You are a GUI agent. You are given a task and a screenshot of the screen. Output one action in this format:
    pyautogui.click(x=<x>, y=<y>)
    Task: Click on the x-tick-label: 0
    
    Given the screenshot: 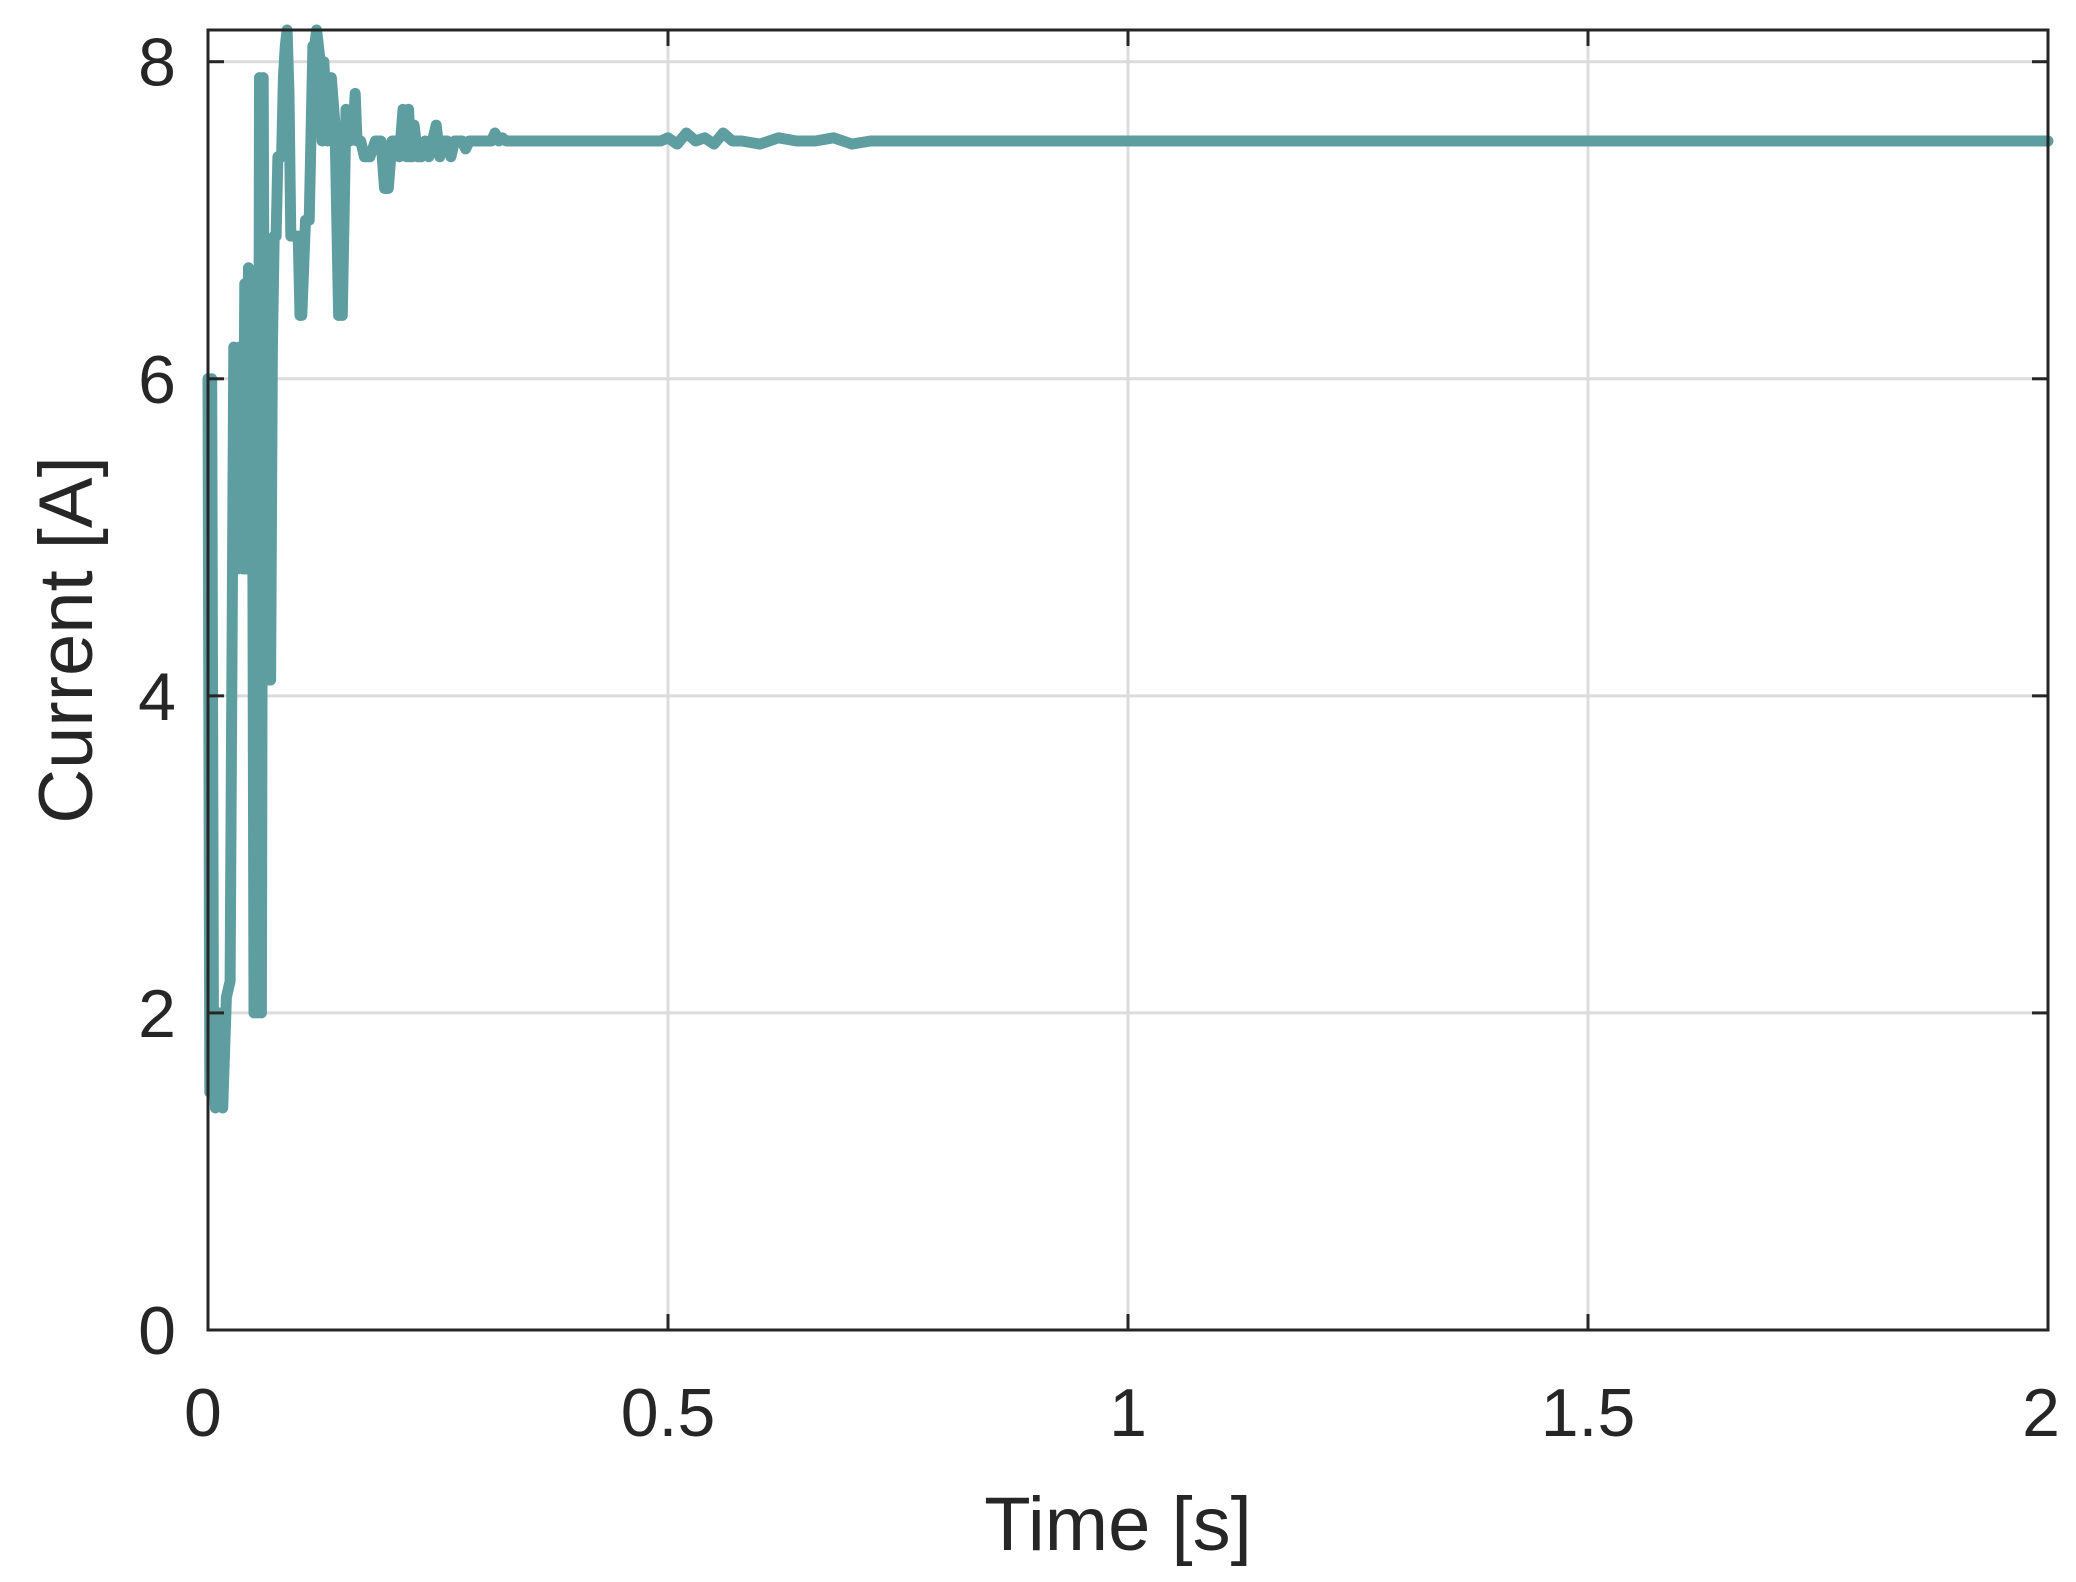 What is the action you would take?
    pyautogui.click(x=203, y=1413)
    